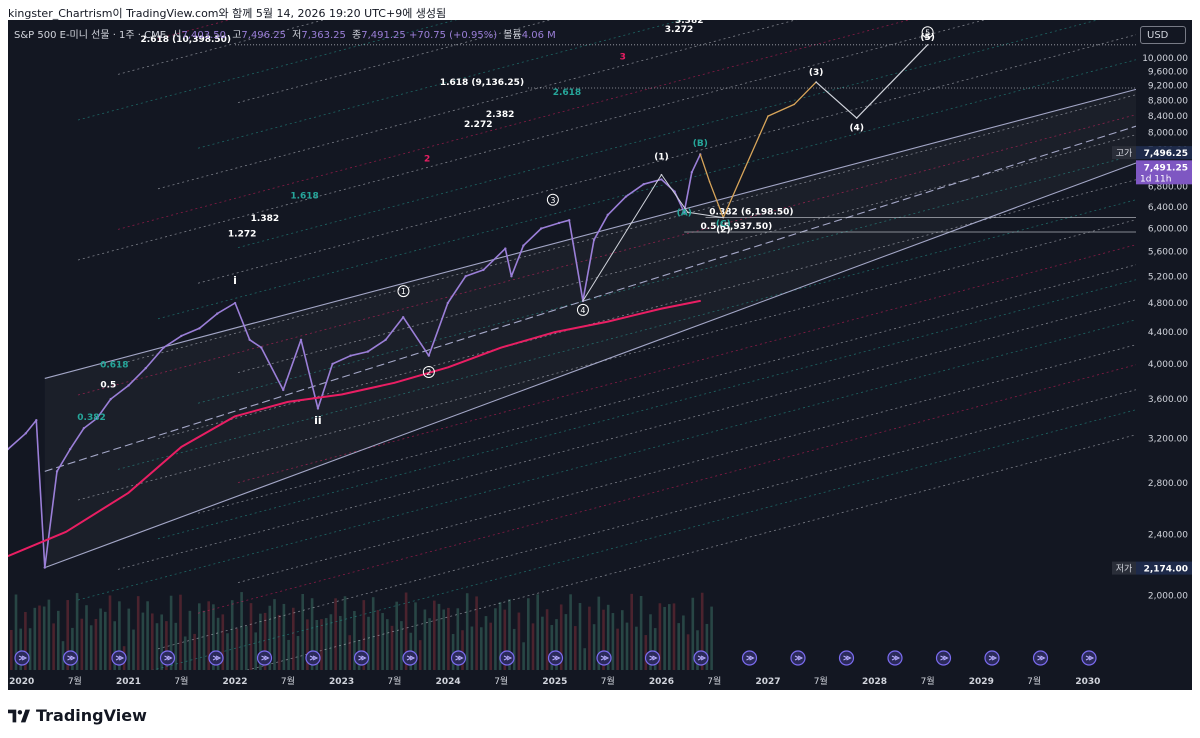  What do you see at coordinates (177, 35) in the screenshot?
I see `open-label: 시` at bounding box center [177, 35].